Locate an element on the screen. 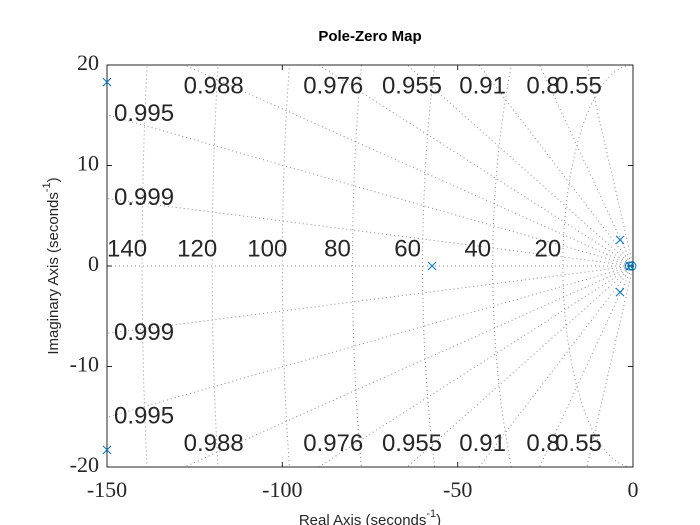 Image resolution: width=700 pixels, height=525 pixels. x-axis-label: Real Axis (seconds-1) is located at coordinates (370, 516).